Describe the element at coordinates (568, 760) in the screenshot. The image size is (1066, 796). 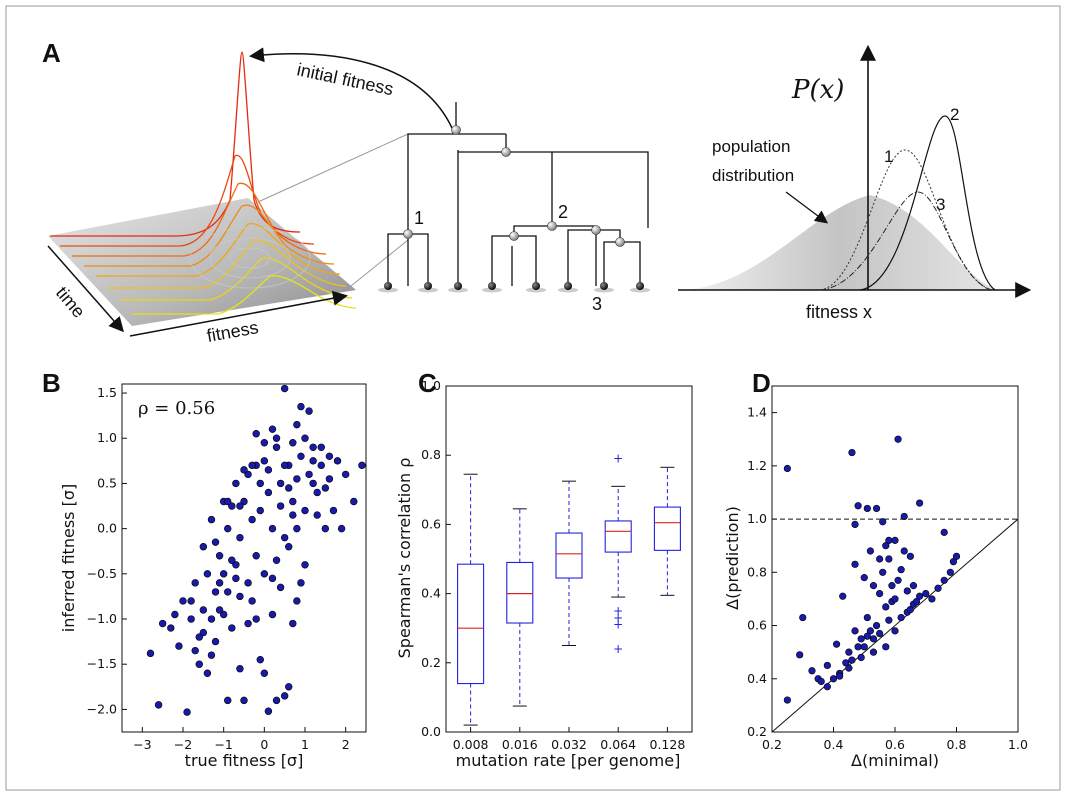
I see `panel-c-xlabel: mutation rate [per genome]` at that location.